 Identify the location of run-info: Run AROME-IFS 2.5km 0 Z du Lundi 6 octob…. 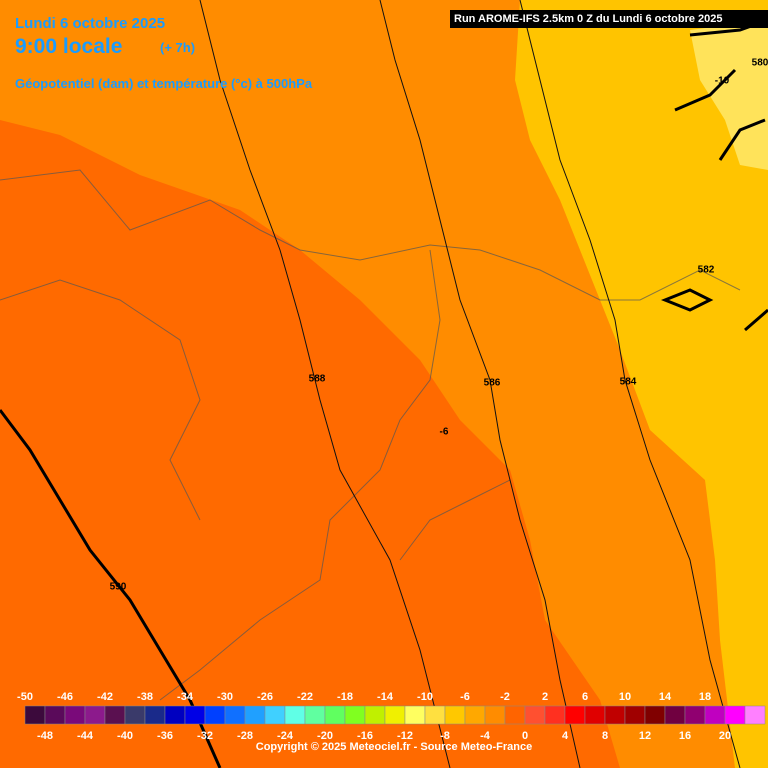
(588, 19).